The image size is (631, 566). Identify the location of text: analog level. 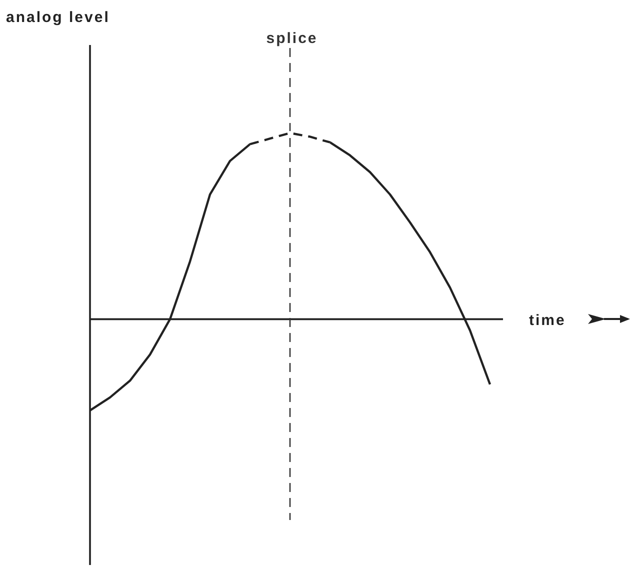
(58, 17).